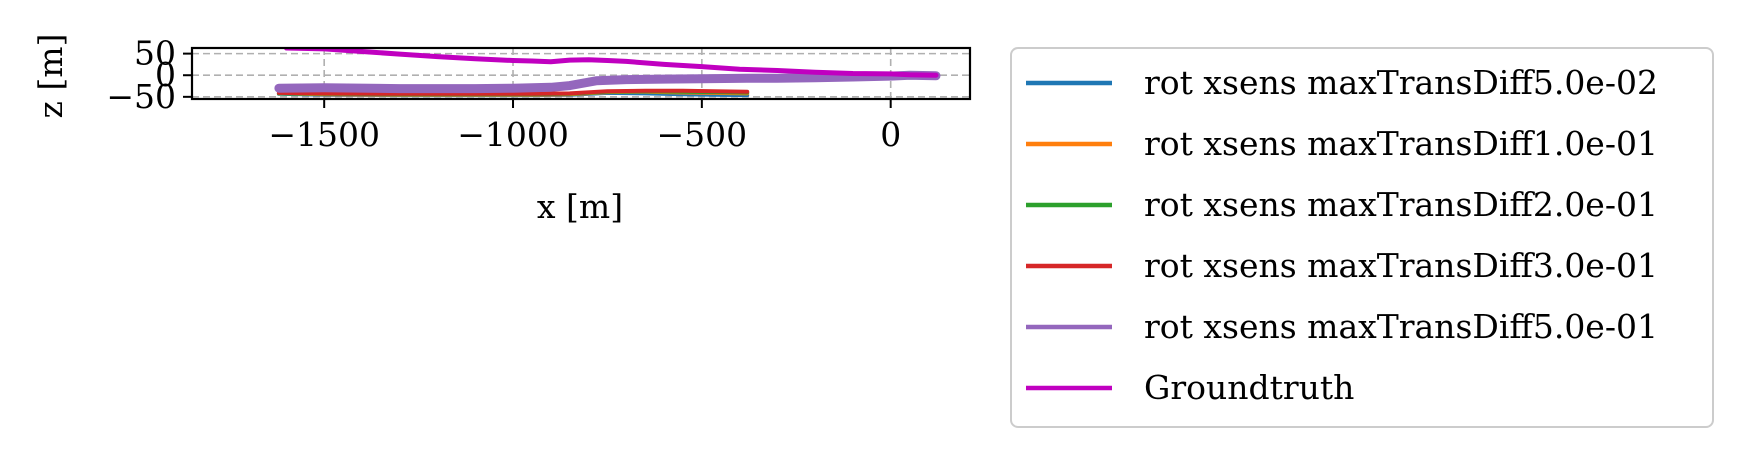 Image resolution: width=1738 pixels, height=456 pixels. What do you see at coordinates (324, 134) in the screenshot?
I see `x-tick-label: −1500` at bounding box center [324, 134].